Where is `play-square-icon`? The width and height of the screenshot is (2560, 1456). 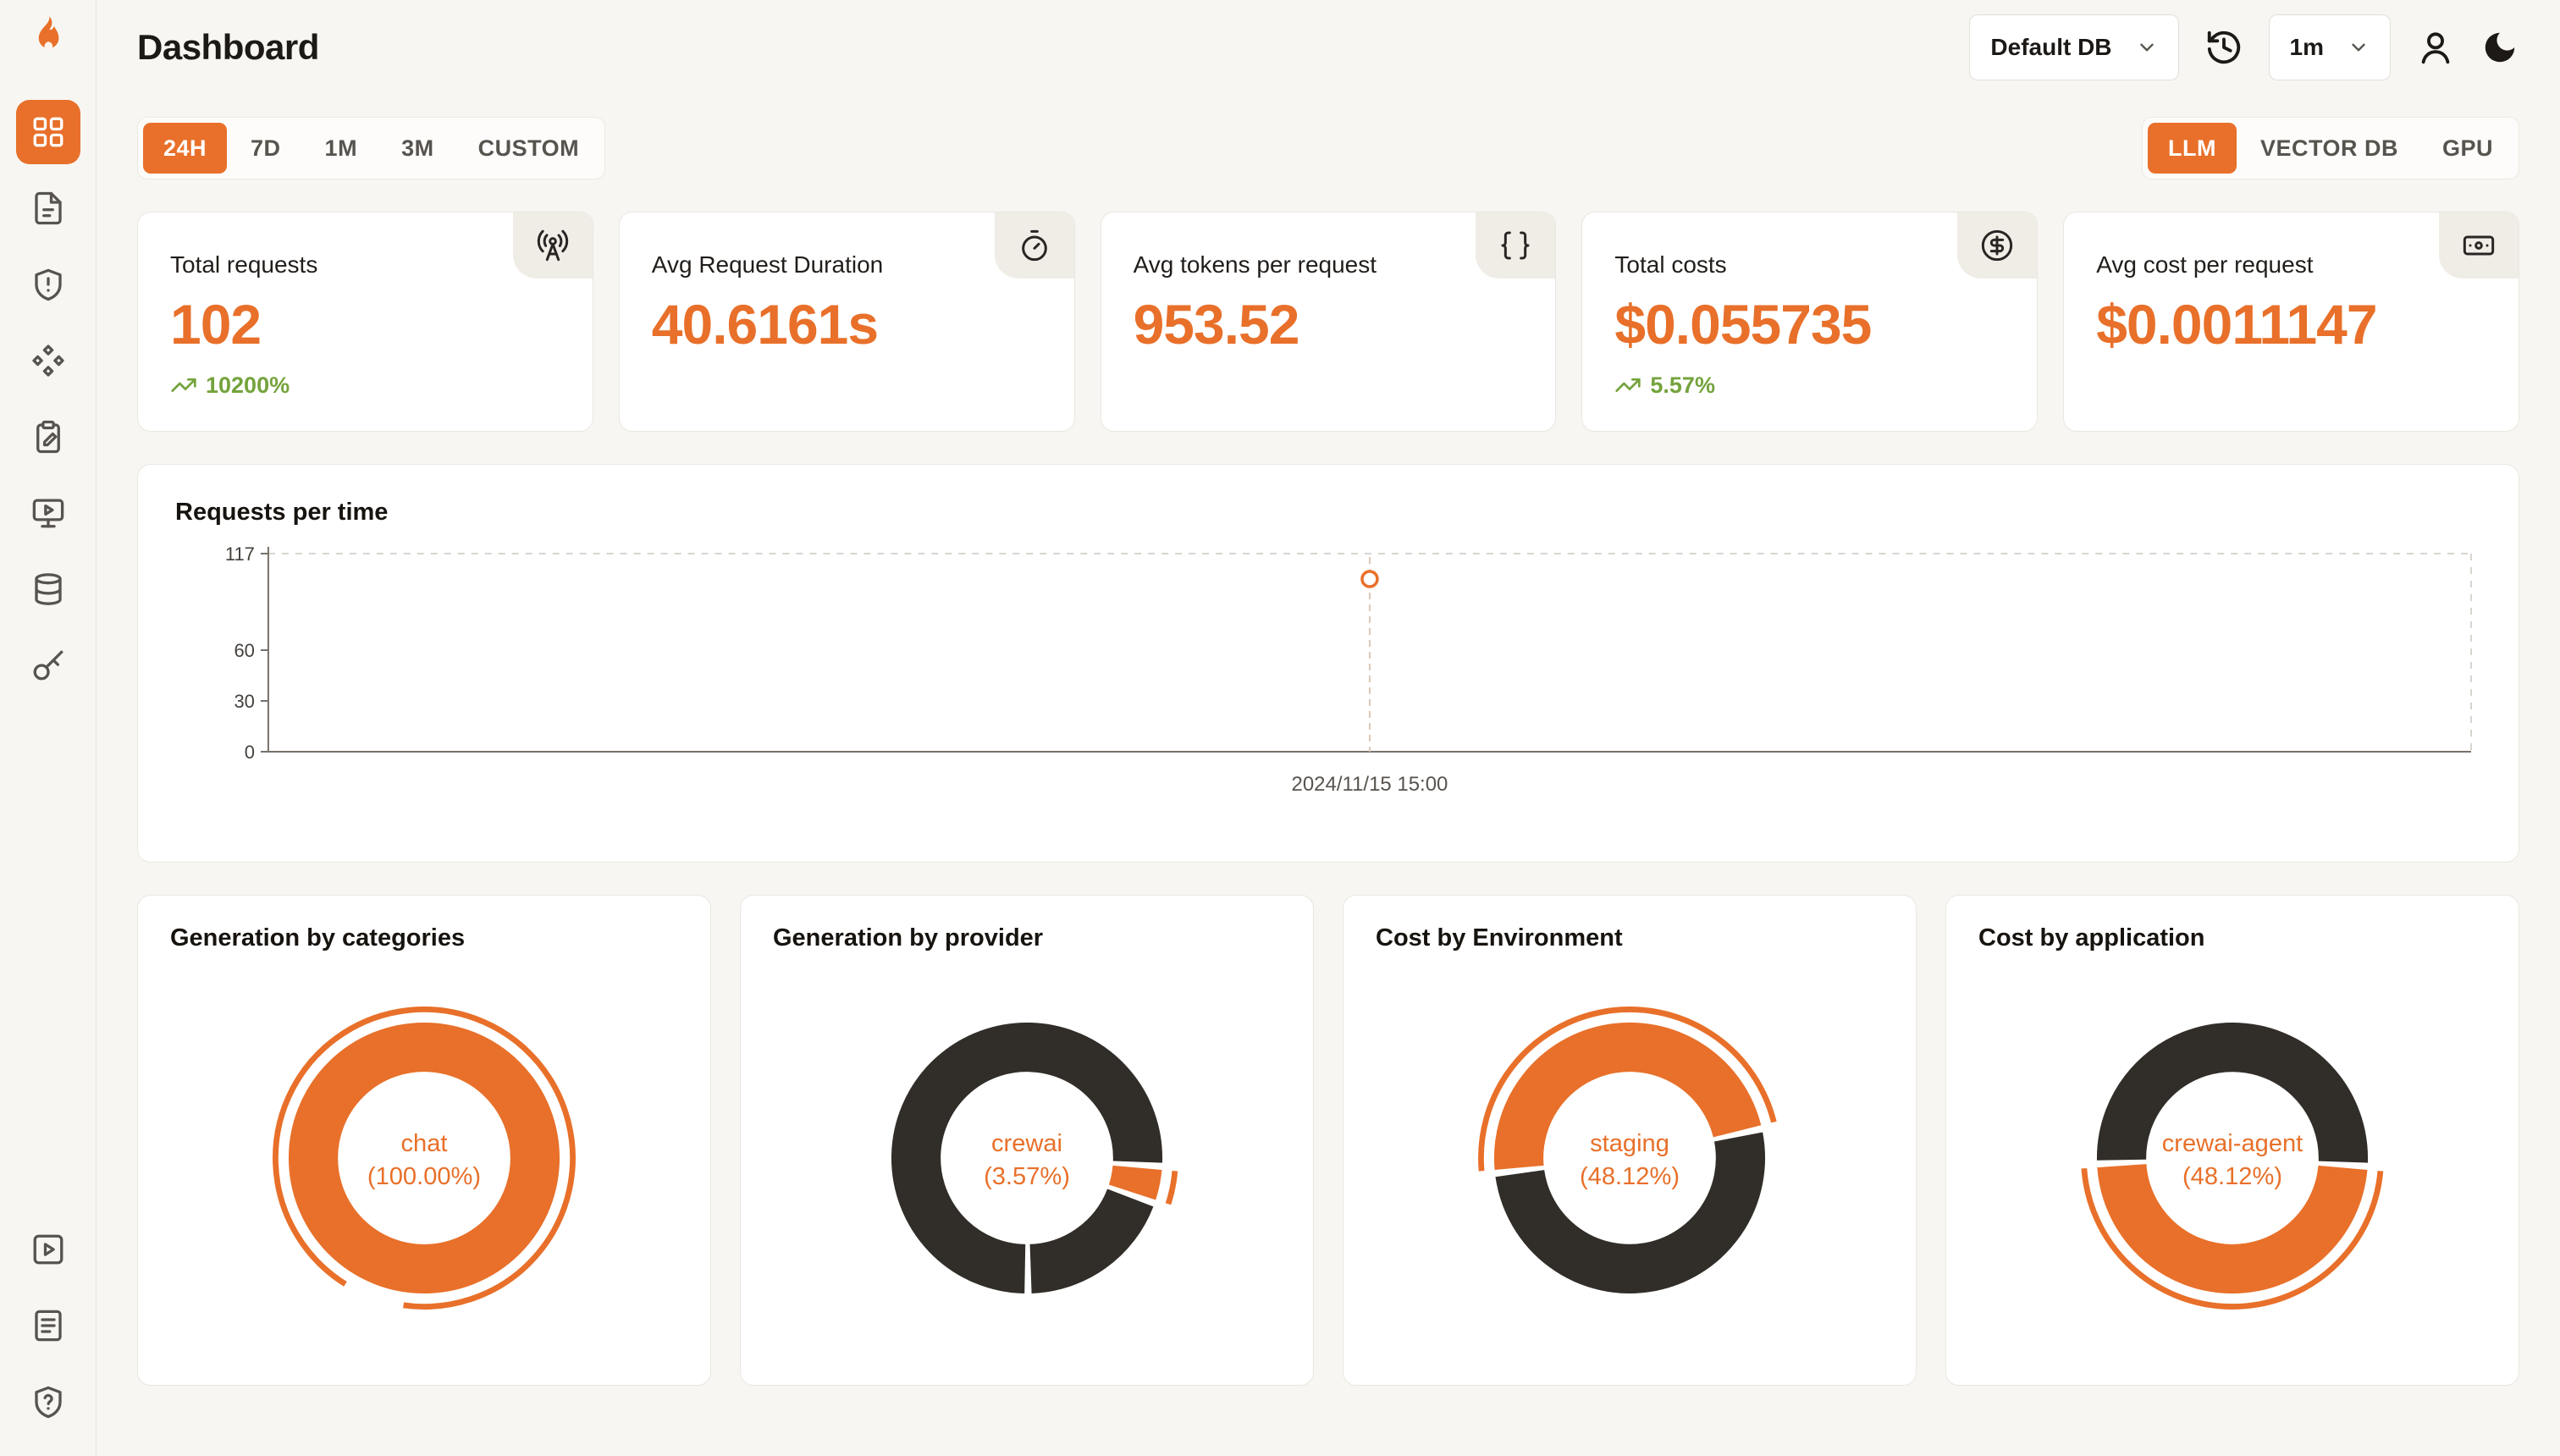 play-square-icon is located at coordinates (48, 1249).